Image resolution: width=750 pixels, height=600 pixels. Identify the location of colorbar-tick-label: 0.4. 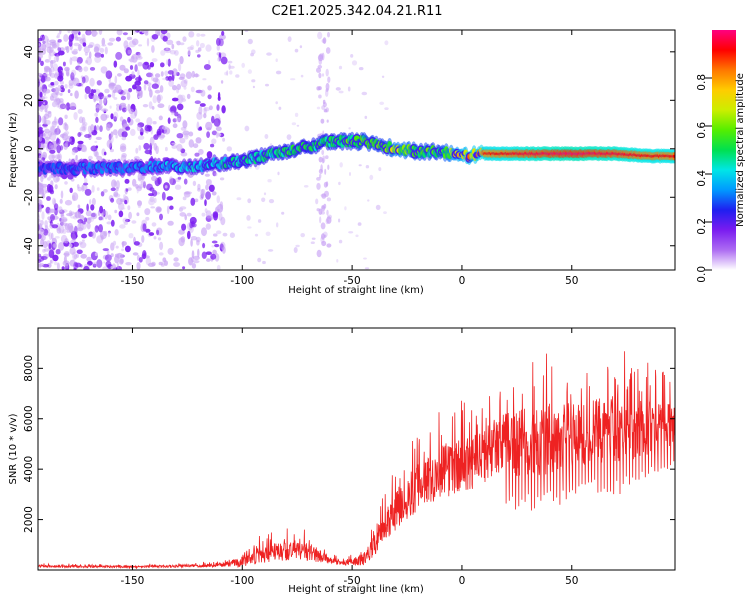
(702, 178).